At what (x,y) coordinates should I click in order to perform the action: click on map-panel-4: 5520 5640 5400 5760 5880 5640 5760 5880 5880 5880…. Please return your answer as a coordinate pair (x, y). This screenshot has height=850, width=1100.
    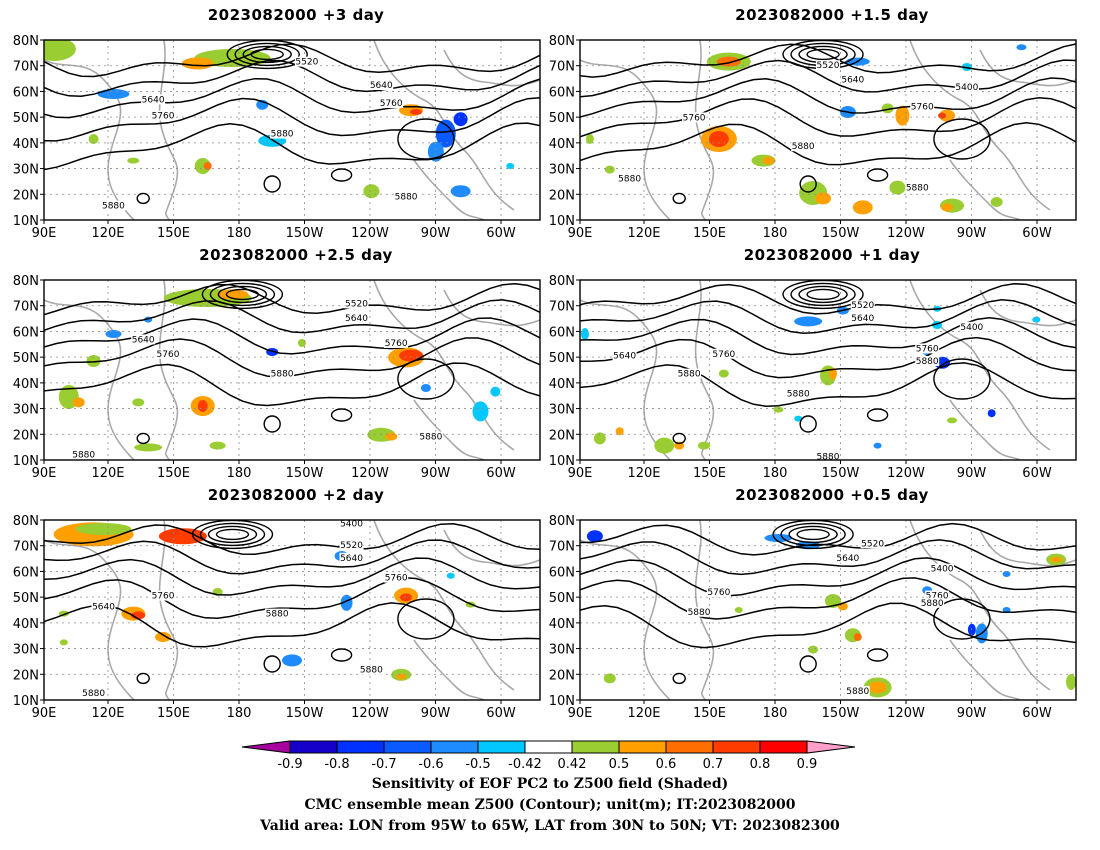
    Looking at the image, I should click on (813, 377).